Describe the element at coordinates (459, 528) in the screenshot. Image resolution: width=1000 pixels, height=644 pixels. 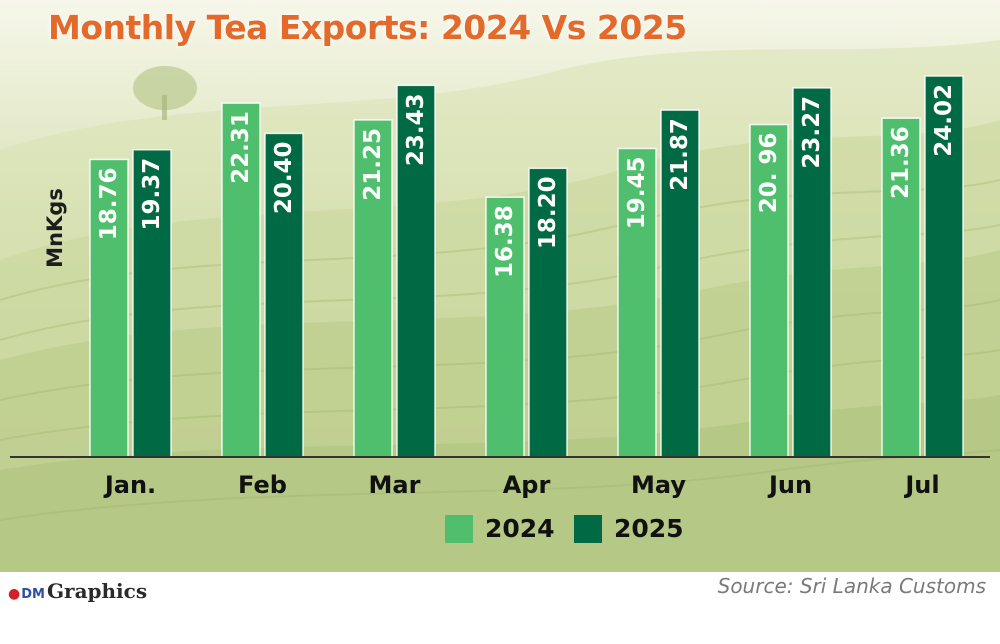
I see `legend-swatch-2024` at that location.